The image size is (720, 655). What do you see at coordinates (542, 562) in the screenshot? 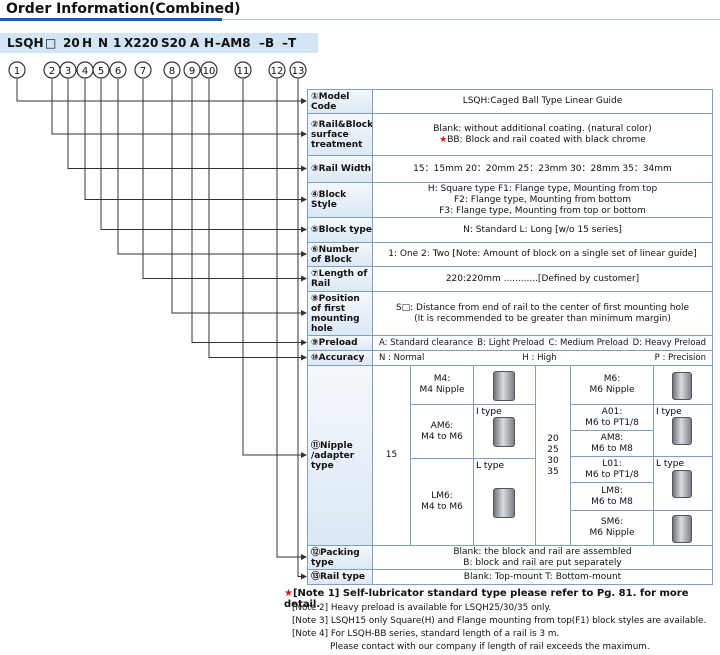
I see `content-line: B: block and rail are put separately` at bounding box center [542, 562].